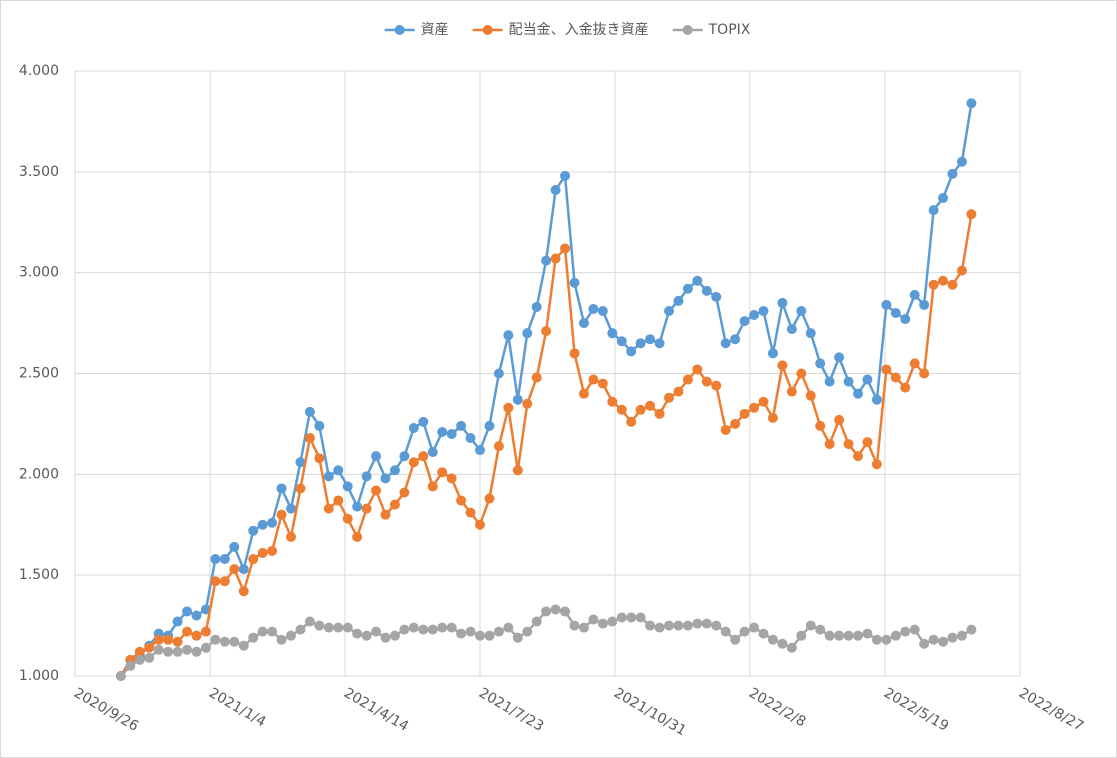 This screenshot has height=758, width=1117. I want to click on y-tick-label: 1.500, so click(39, 575).